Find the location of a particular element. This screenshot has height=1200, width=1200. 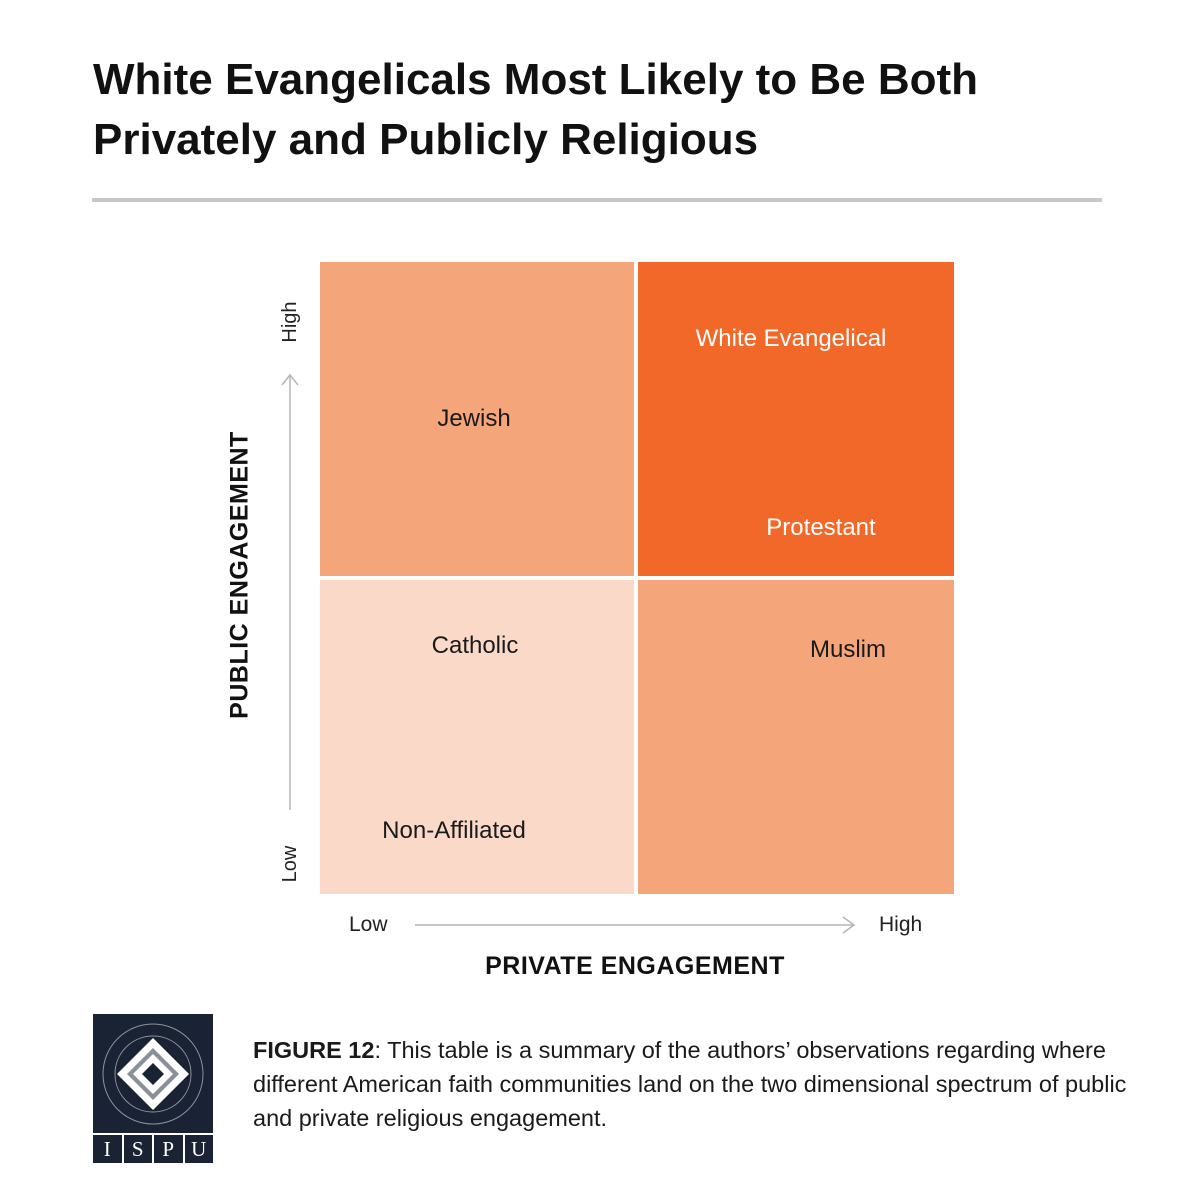

label-protestant: Protestant is located at coordinates (821, 527).